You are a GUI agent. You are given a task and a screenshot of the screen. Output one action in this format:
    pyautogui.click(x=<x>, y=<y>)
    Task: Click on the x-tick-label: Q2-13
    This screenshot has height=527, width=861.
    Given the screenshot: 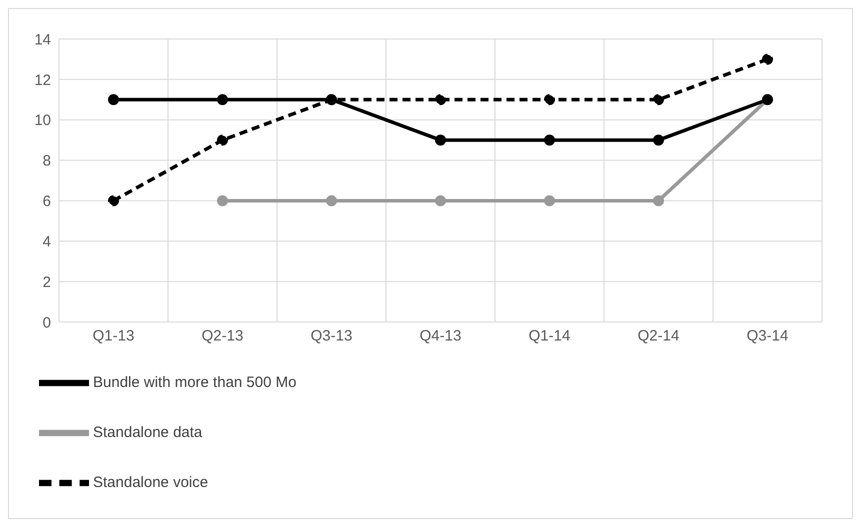 What is the action you would take?
    pyautogui.click(x=223, y=336)
    